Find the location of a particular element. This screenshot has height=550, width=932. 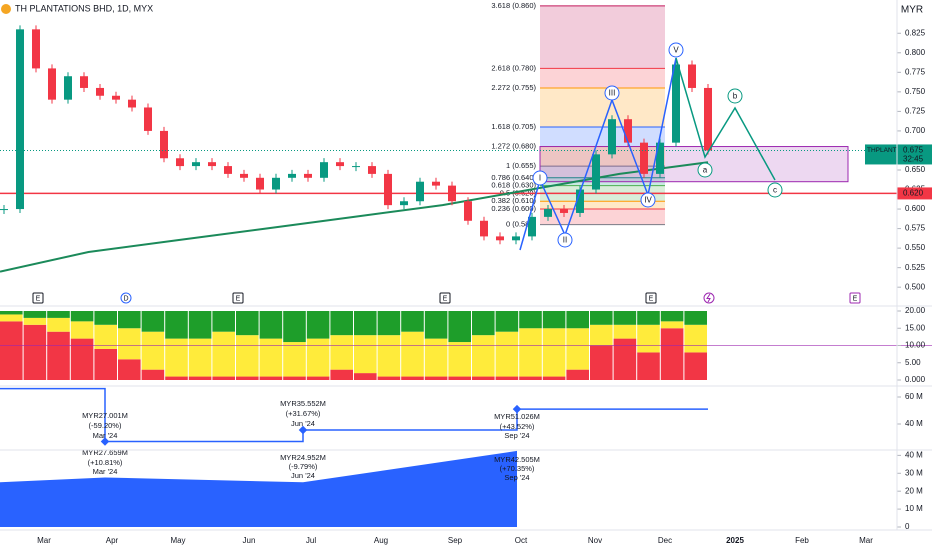

fin-annotation: Mar '24 is located at coordinates (105, 435).